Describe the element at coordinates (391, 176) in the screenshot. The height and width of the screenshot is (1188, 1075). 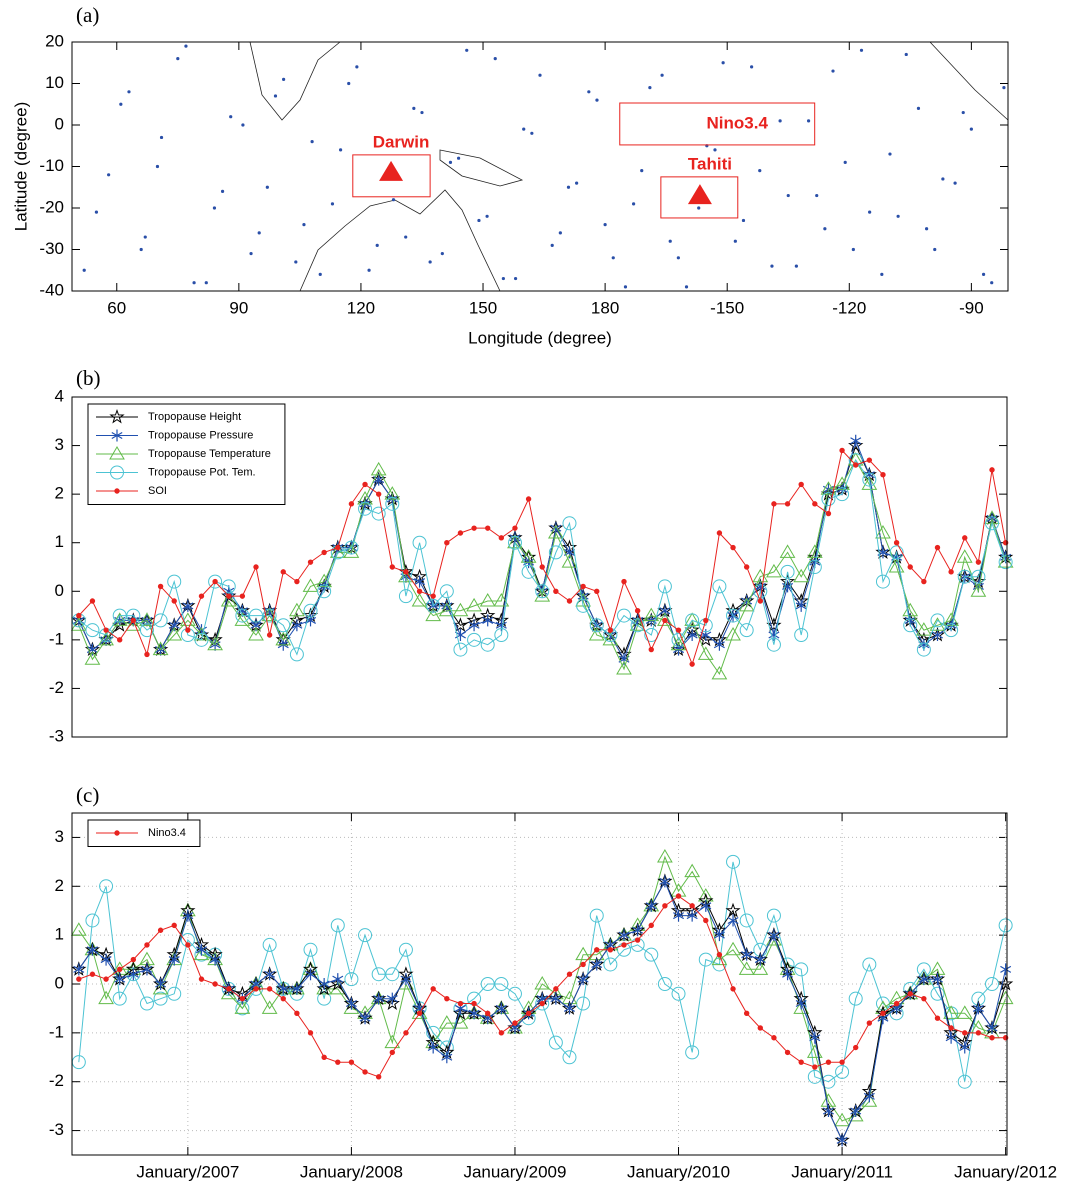
I see `region-box` at that location.